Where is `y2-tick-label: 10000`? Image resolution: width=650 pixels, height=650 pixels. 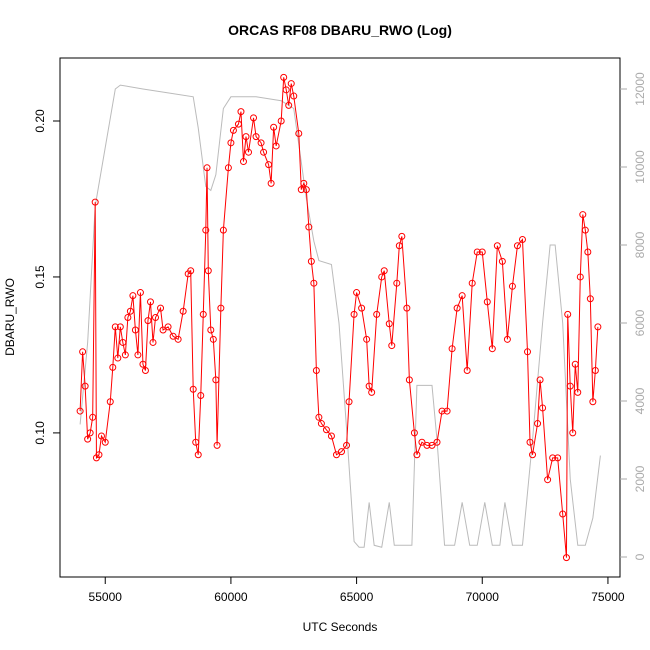 y2-tick-label: 10000 is located at coordinates (640, 167).